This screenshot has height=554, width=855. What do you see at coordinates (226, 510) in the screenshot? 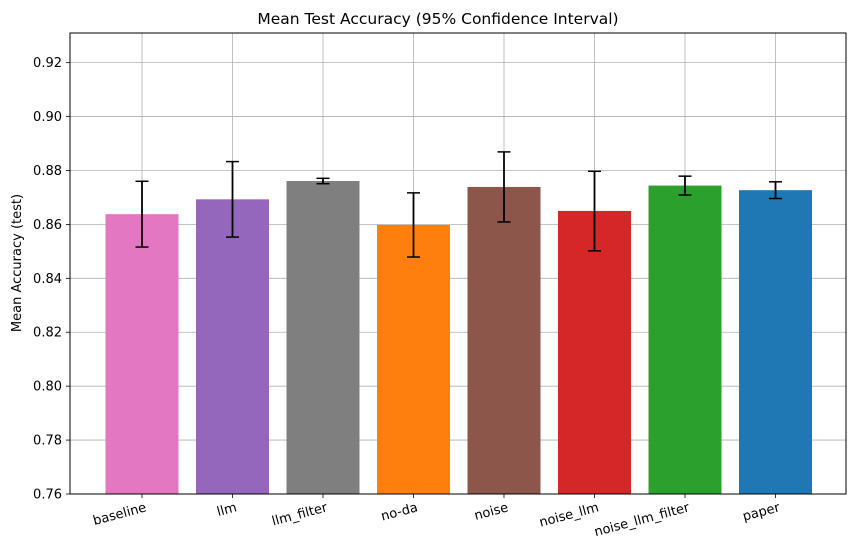
I see `x-tick-label: llm` at bounding box center [226, 510].